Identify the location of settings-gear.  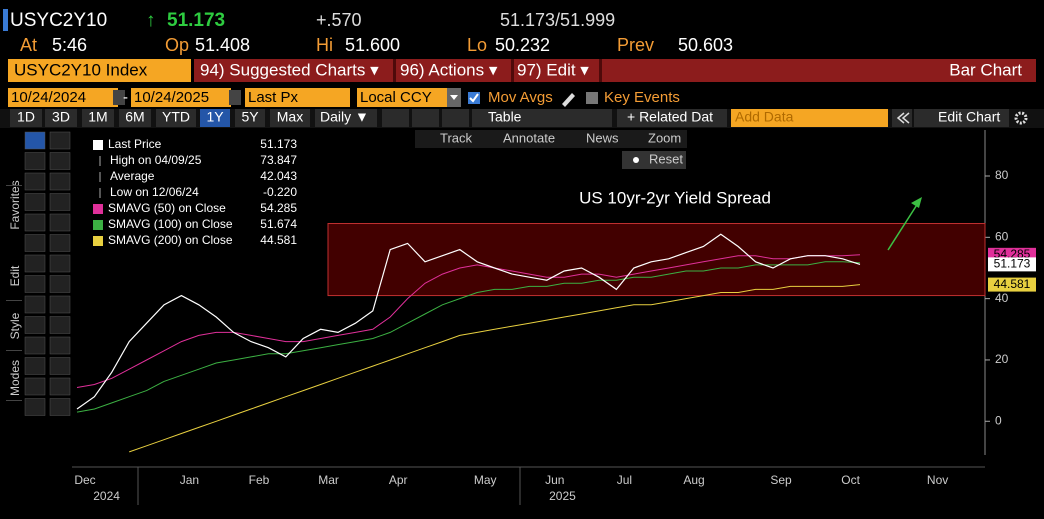
(1021, 118).